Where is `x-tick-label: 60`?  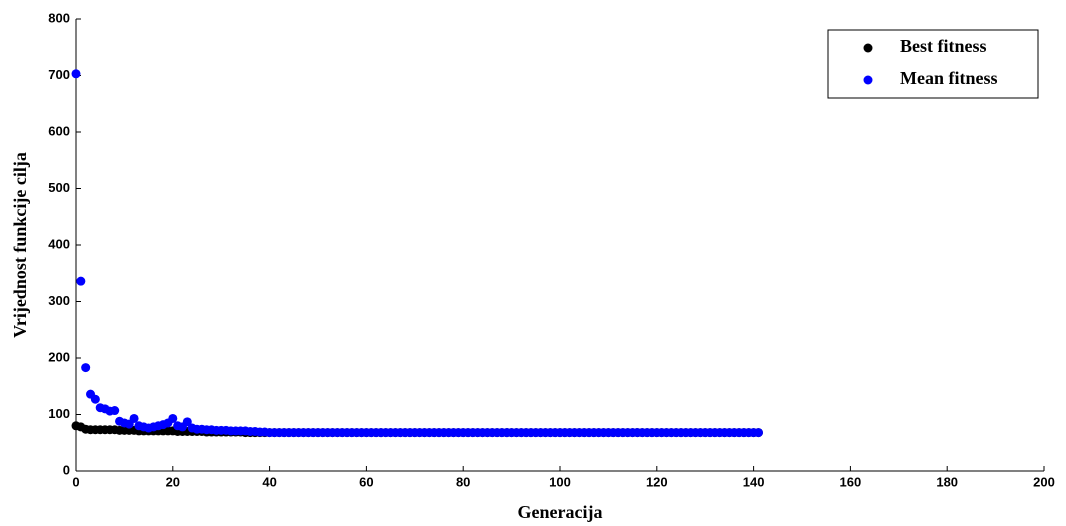 x-tick-label: 60 is located at coordinates (366, 481).